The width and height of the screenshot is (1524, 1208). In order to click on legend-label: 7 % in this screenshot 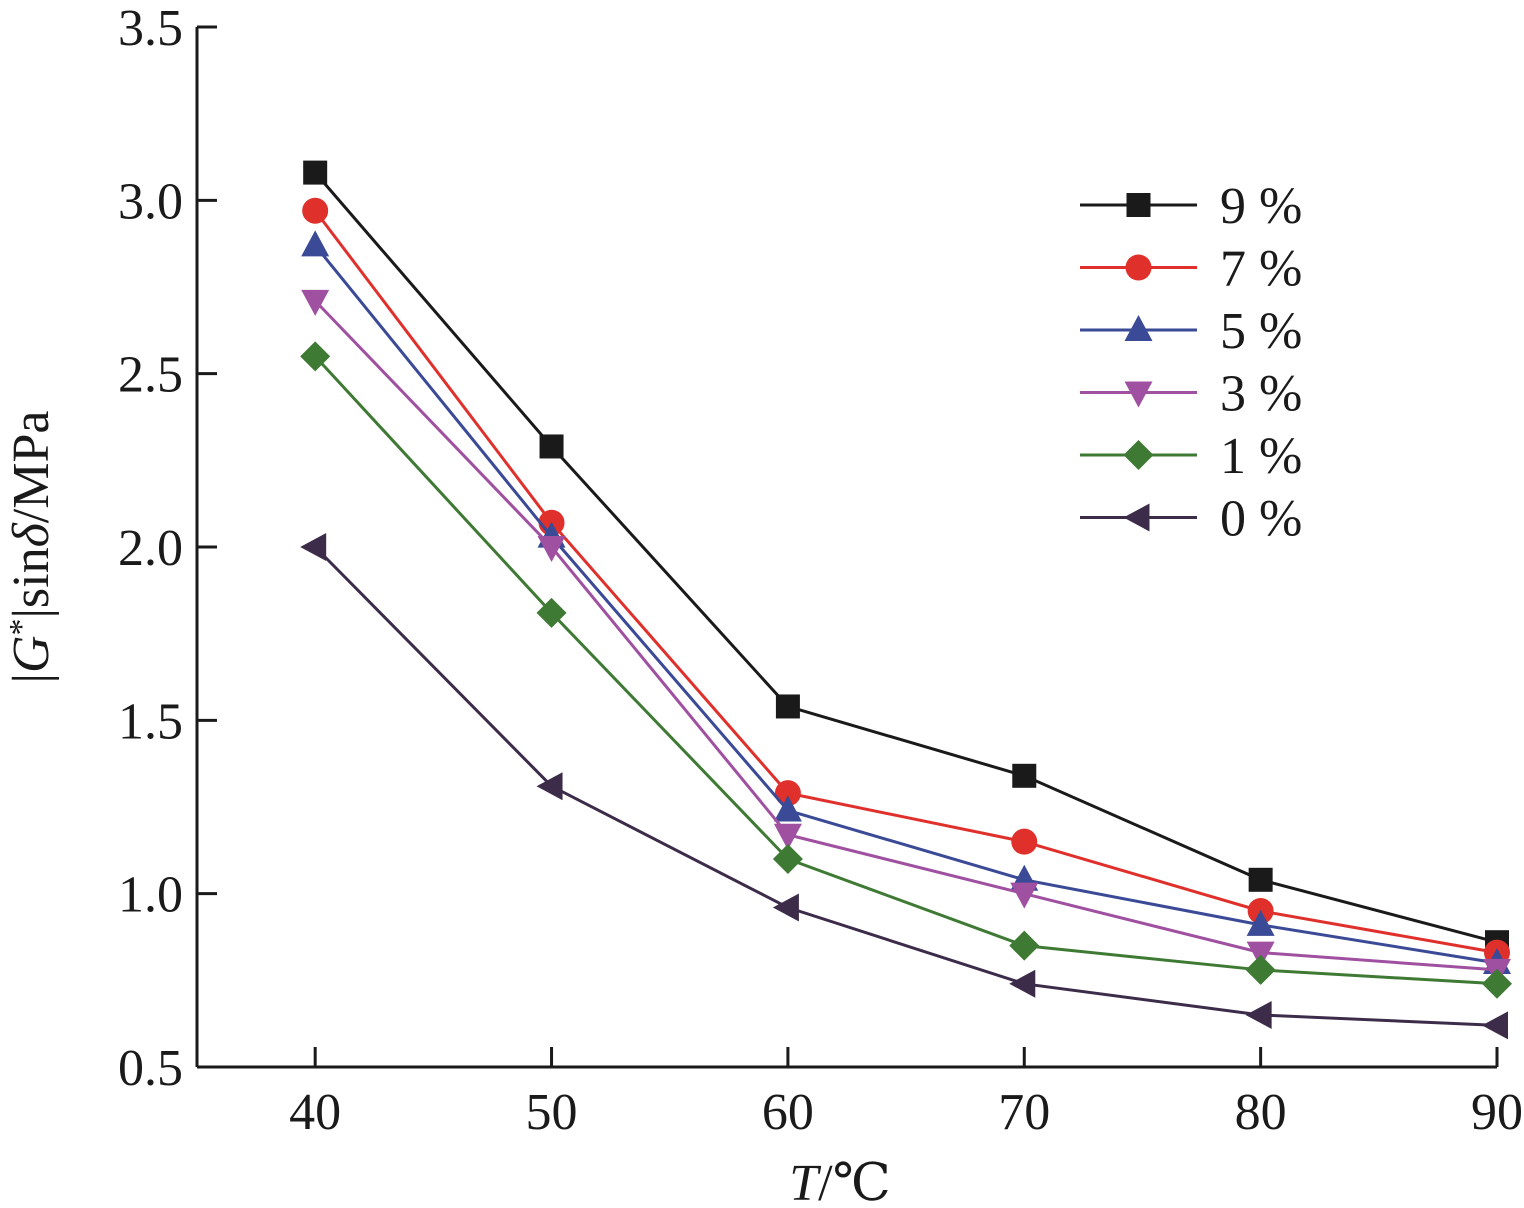, I will do `click(1261, 269)`.